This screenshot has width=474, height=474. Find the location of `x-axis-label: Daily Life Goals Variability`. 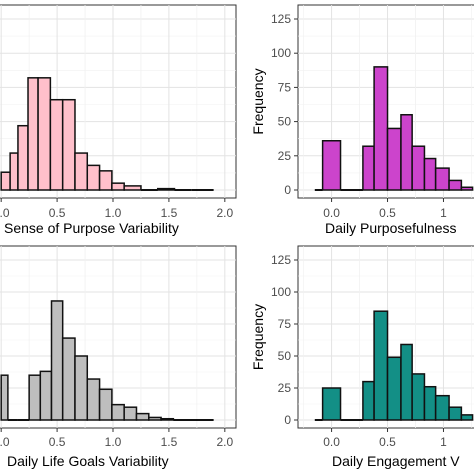

x-axis-label: Daily Life Goals Variability is located at coordinates (88, 461).